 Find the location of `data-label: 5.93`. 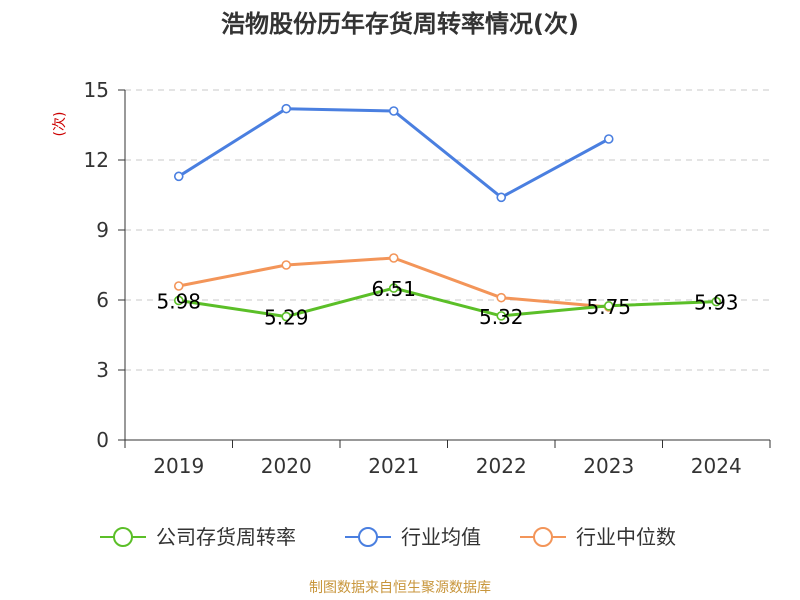

data-label: 5.93 is located at coordinates (716, 303).